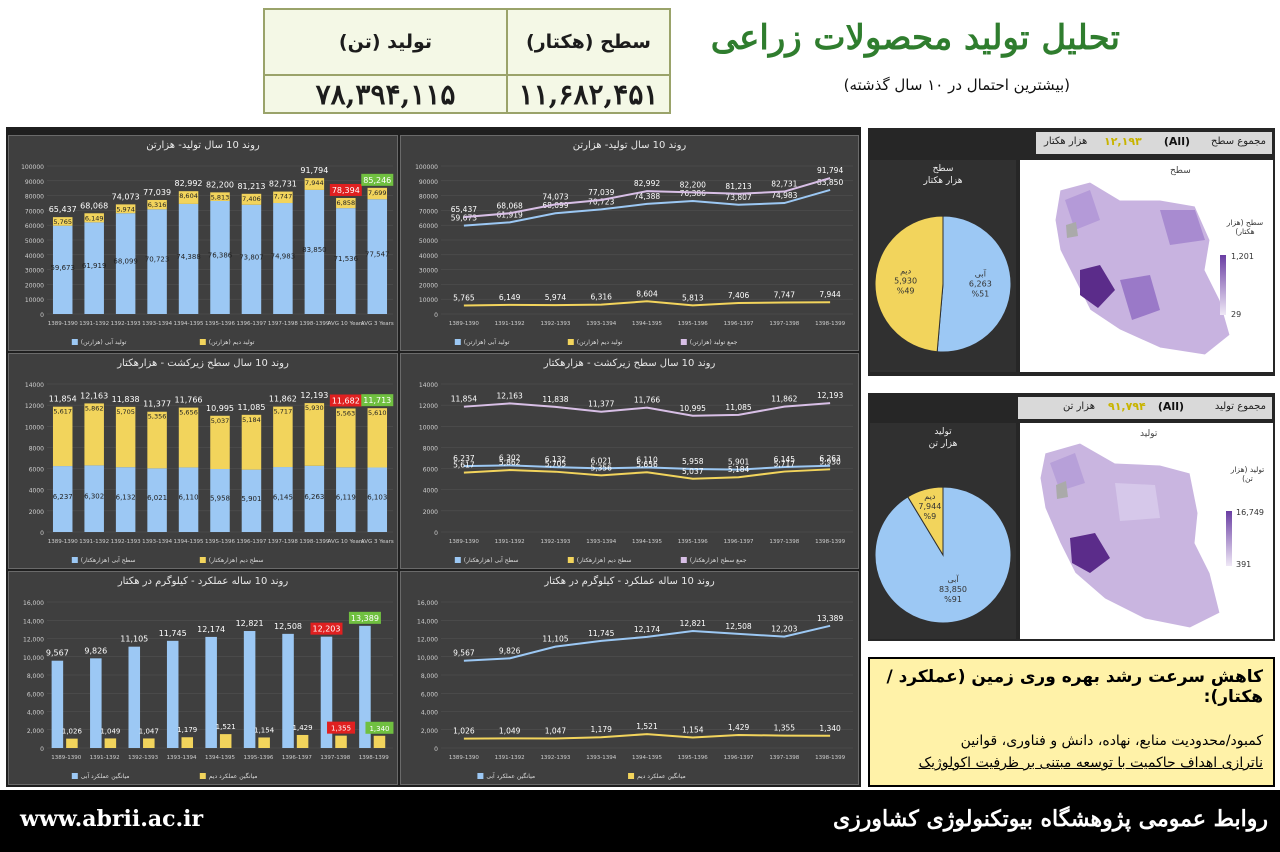  Describe the element at coordinates (1242, 256) in the screenshot. I see `legend-max: 1,201` at that location.